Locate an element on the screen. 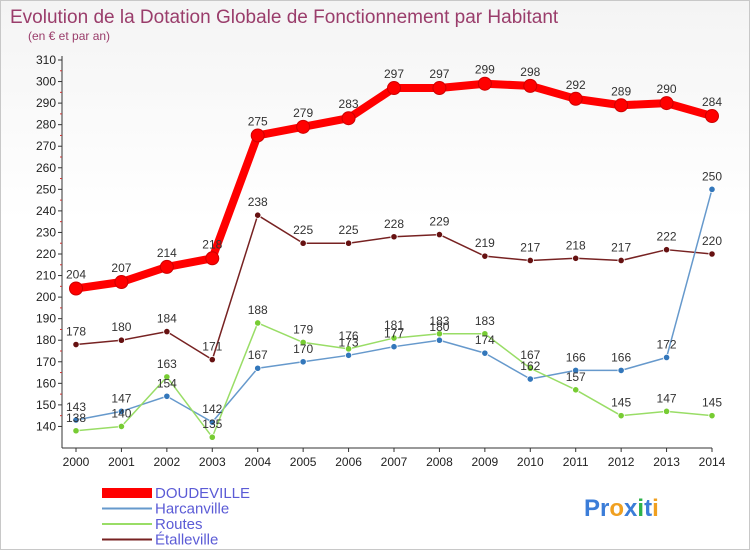 The width and height of the screenshot is (750, 550). x-tick-label: 2004 is located at coordinates (257, 462).